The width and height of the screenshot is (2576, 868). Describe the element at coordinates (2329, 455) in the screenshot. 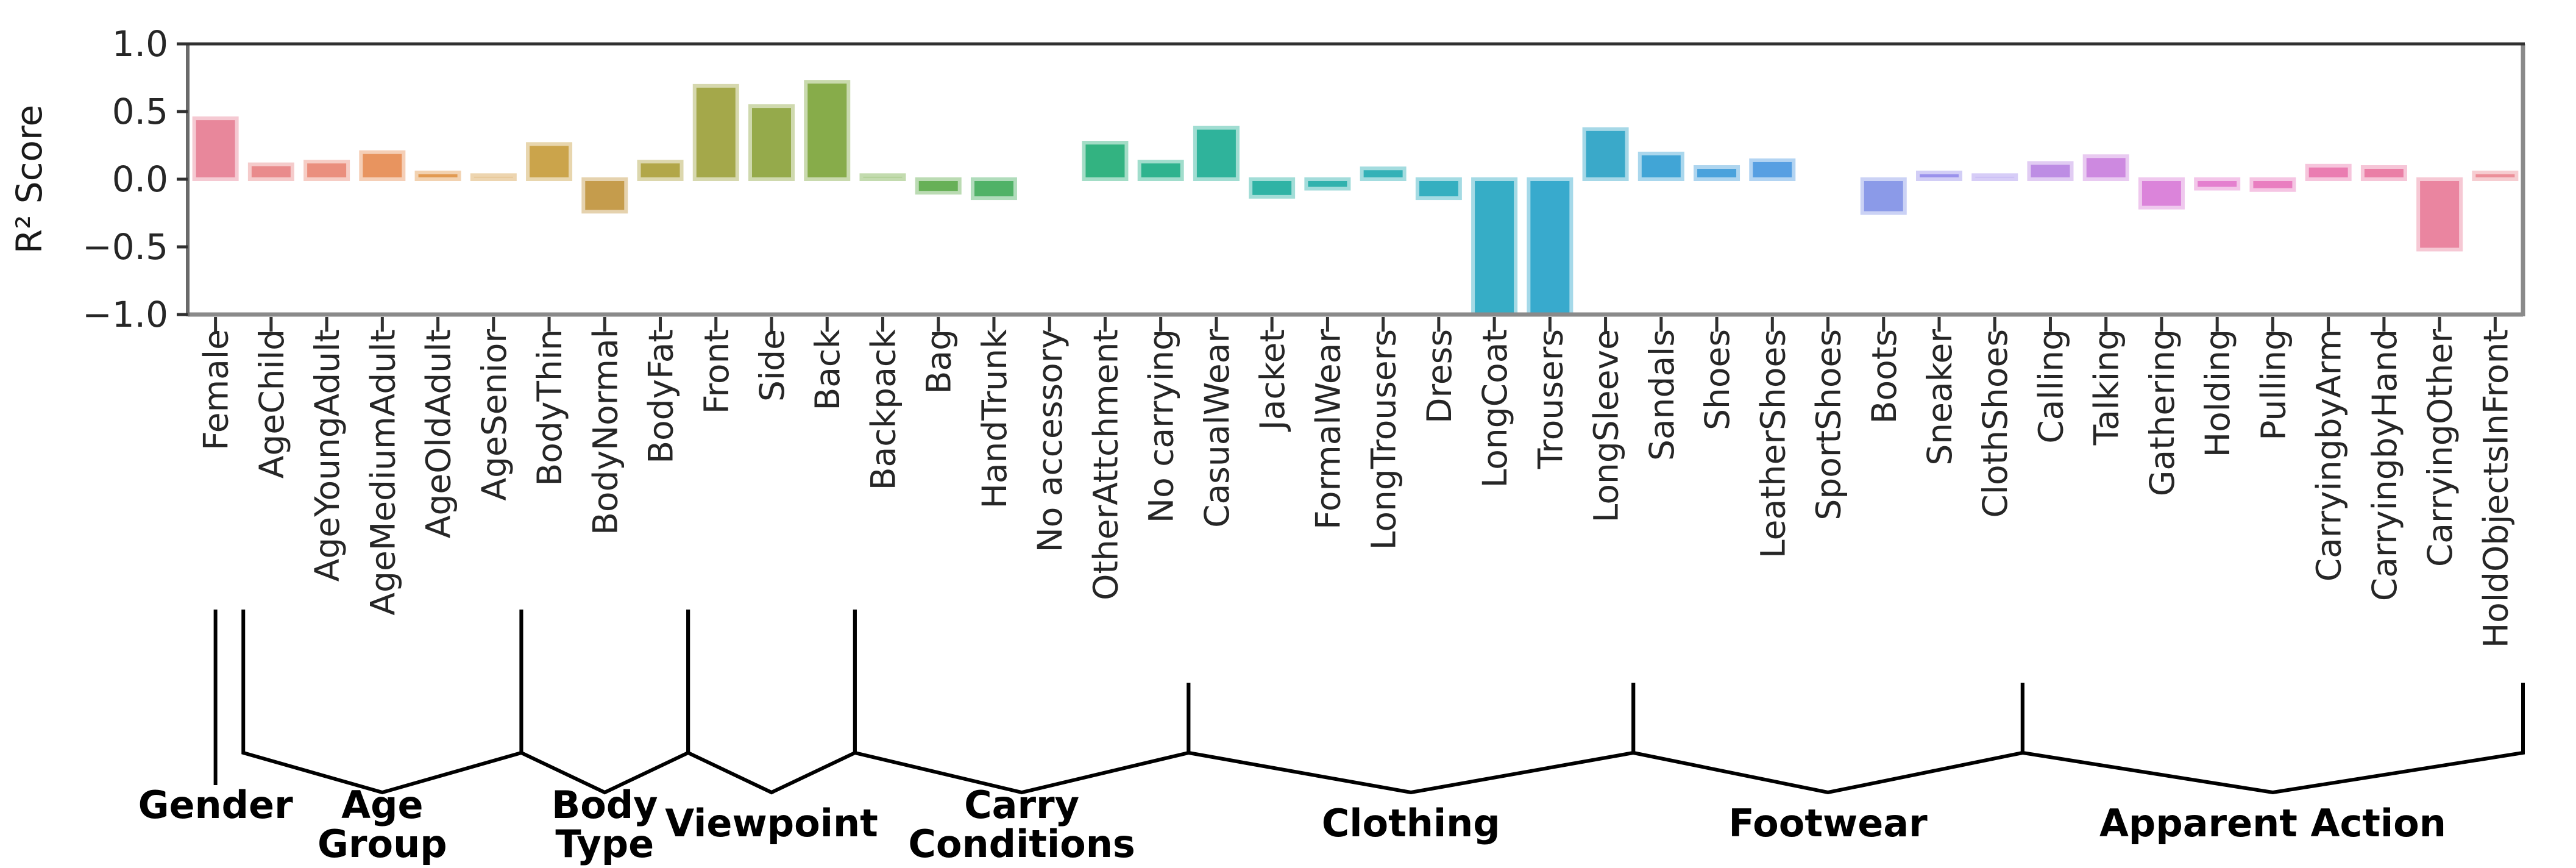

I see `x-tick-label-carryingbyarm: CarryingbyArm` at that location.